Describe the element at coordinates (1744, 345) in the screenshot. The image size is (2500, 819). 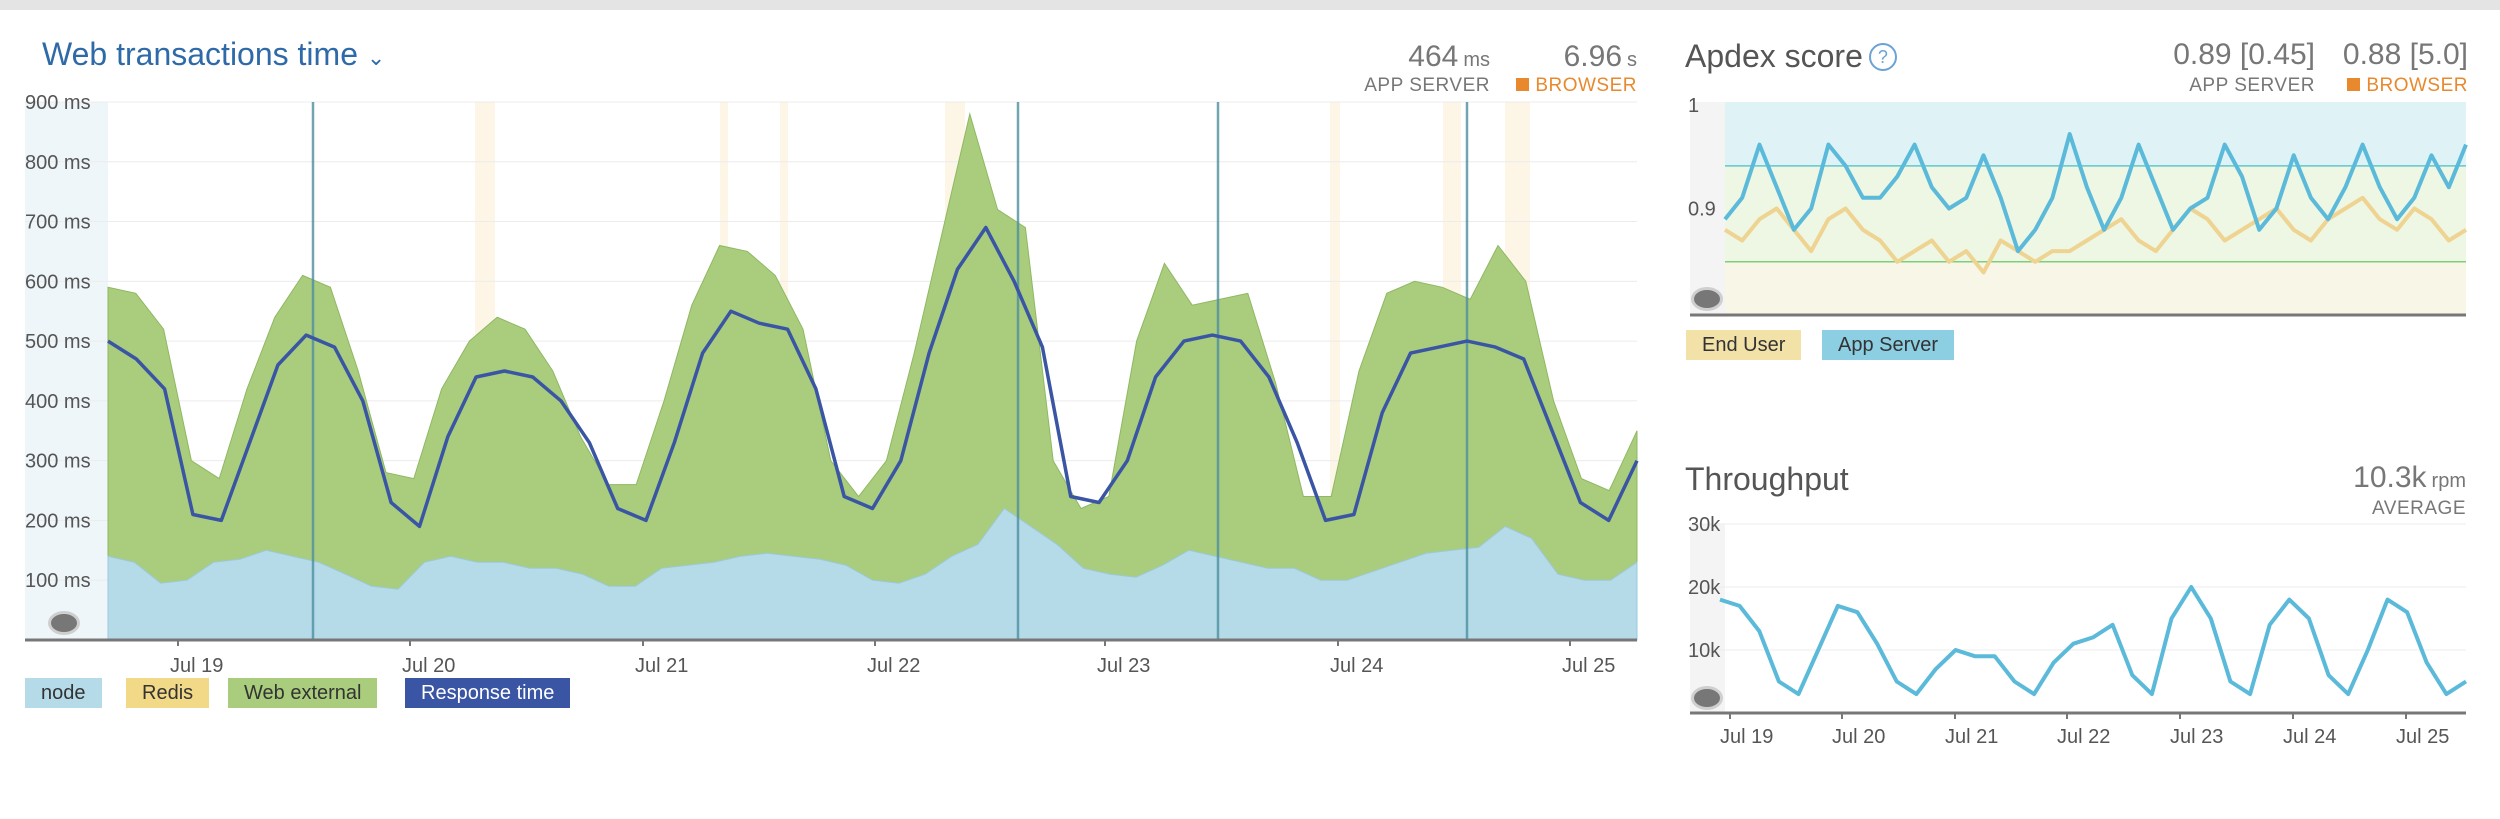
I see `legend-end-user: End User` at that location.